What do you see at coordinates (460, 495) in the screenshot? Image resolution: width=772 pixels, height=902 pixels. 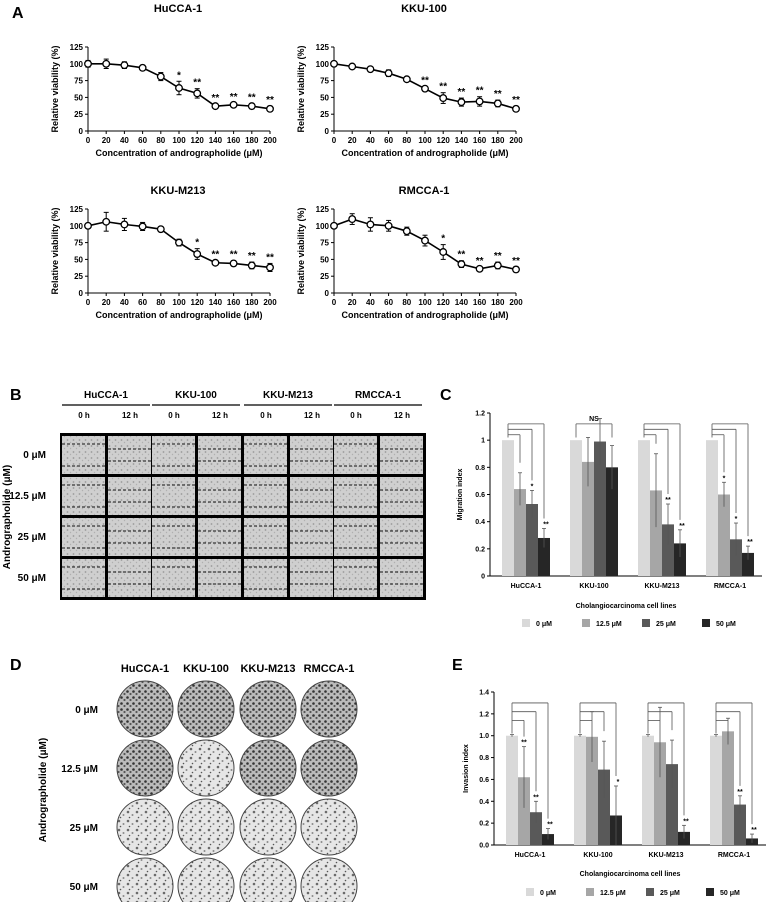 I see `y-axis-label: Migration index` at bounding box center [460, 495].